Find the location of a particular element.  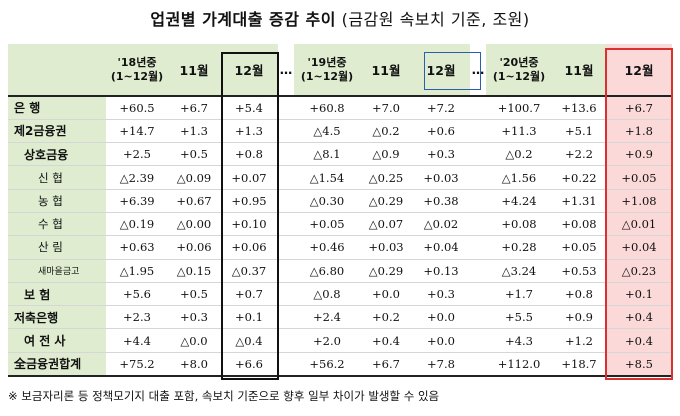

row-label: 저축은행 is located at coordinates (57, 317).